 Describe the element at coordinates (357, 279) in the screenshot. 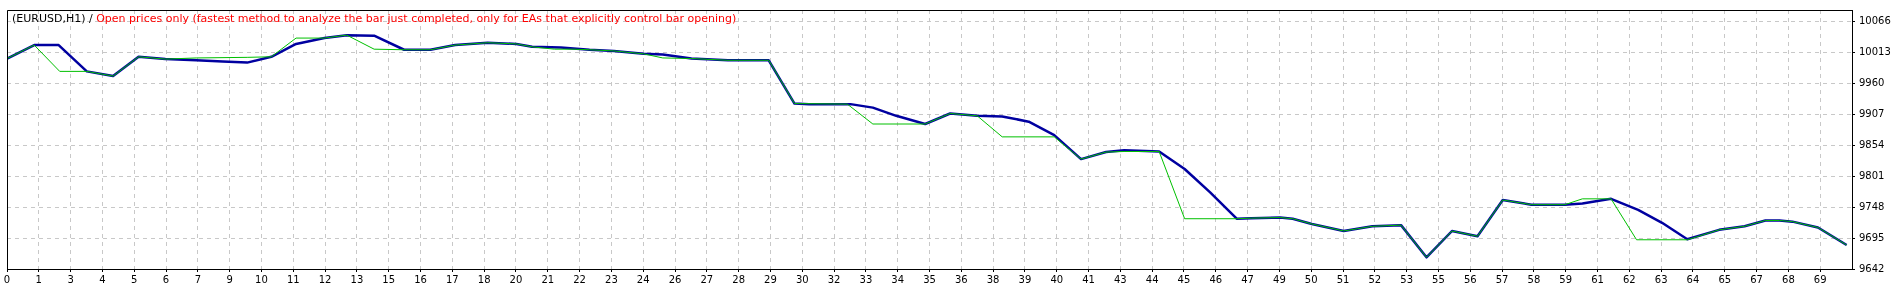

I see `x-tick-label: 13` at that location.